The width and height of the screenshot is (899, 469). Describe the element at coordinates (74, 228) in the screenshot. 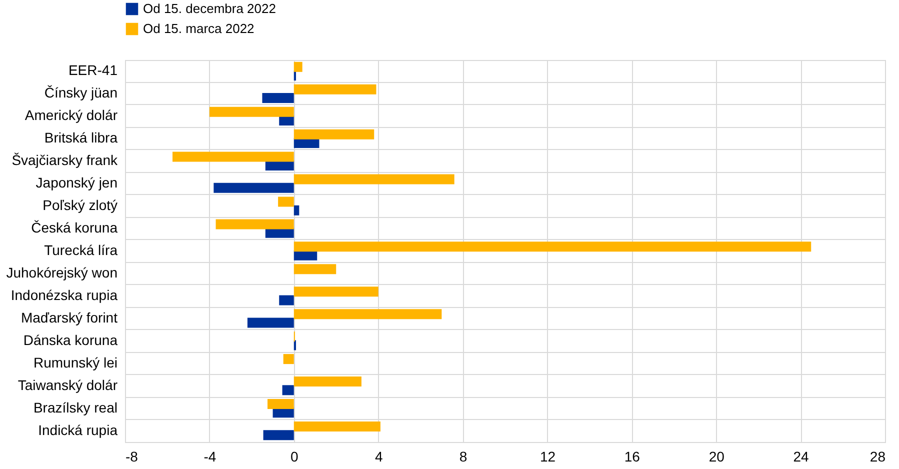

I see `y-tick-label: Česká koruna` at that location.